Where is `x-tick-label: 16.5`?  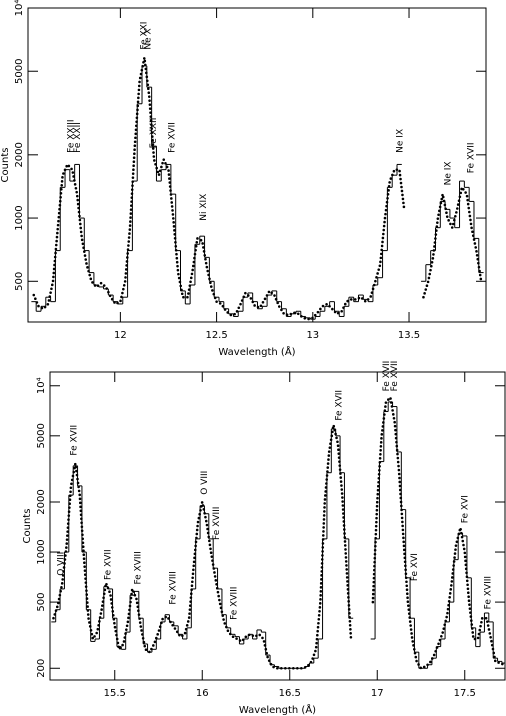
x-tick-label: 16.5 is located at coordinates (290, 693).